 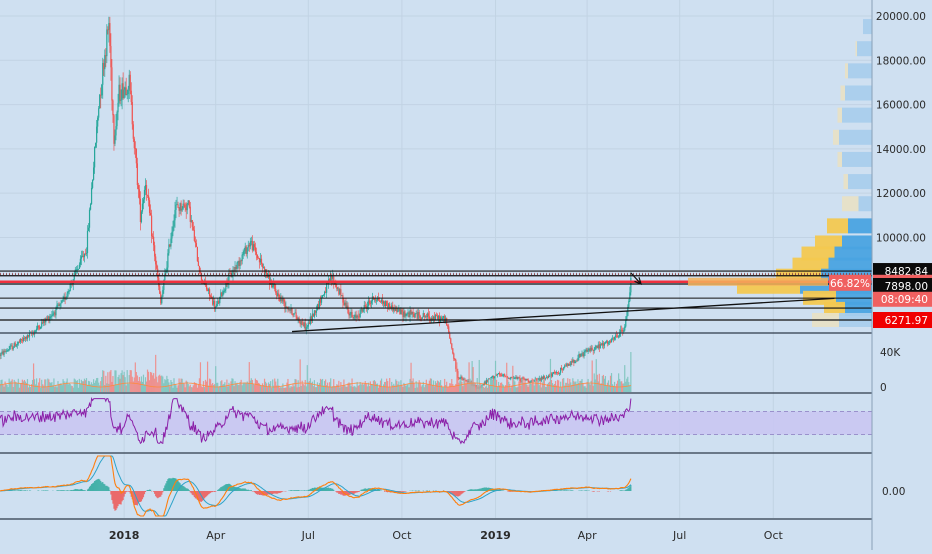 I want to click on percent-badge: 66.82%, so click(x=850, y=284).